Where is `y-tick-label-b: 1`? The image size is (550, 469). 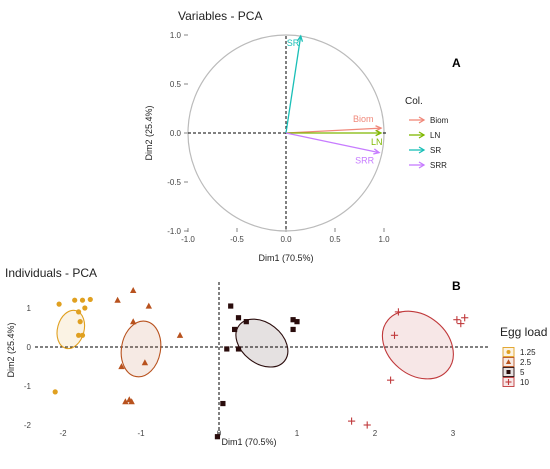 y-tick-label-b: 1 is located at coordinates (29, 308).